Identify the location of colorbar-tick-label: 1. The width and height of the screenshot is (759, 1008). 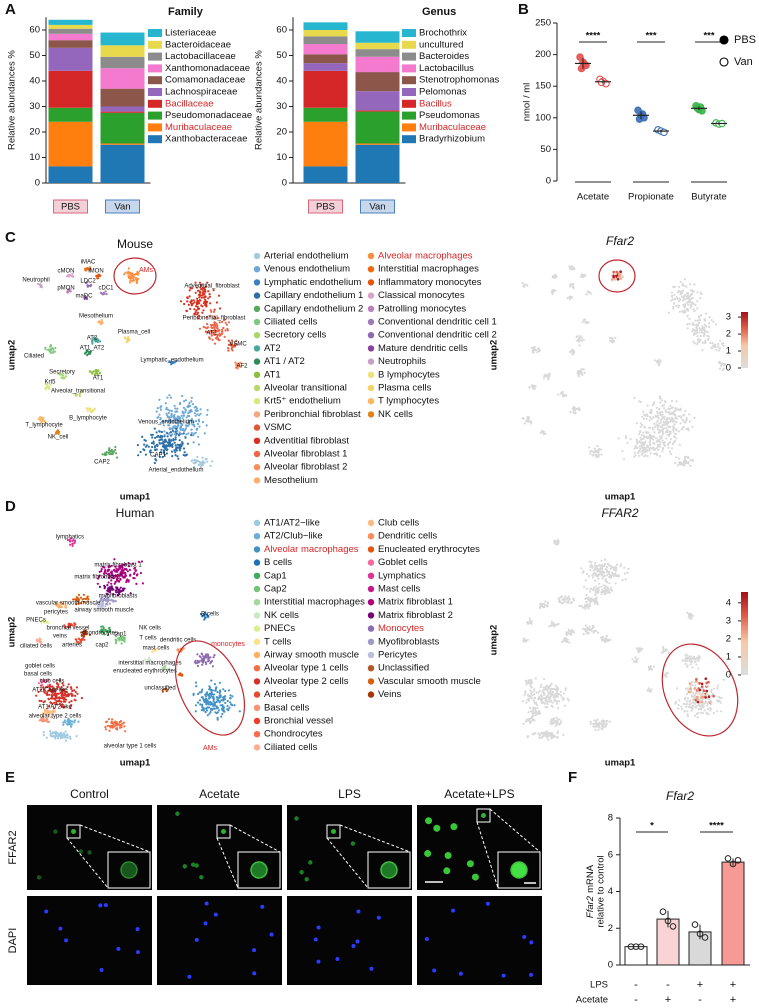
(728, 656).